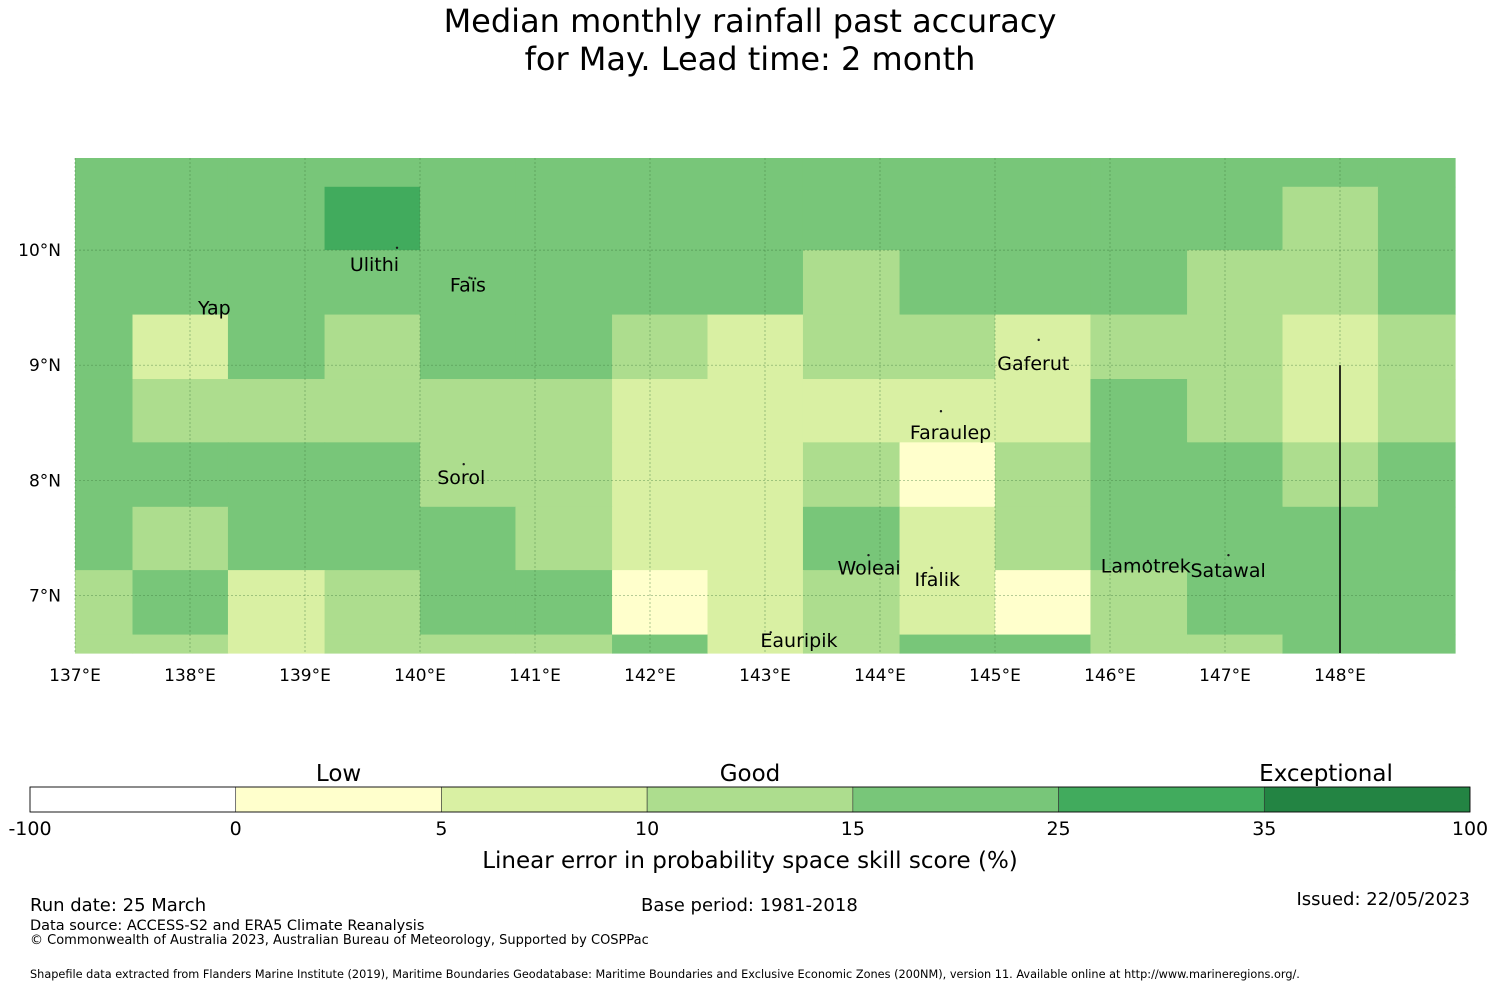 This screenshot has width=1500, height=990. I want to click on island-marker: Faraulep, so click(950, 427).